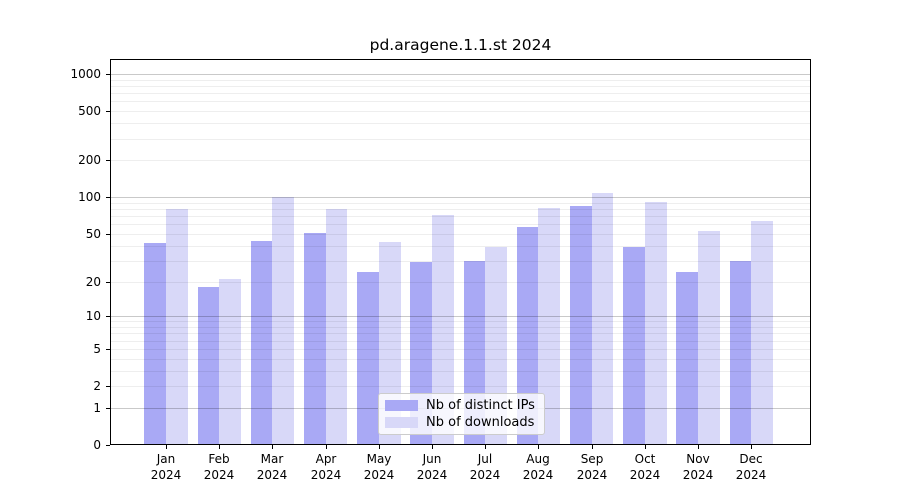 Image resolution: width=900 pixels, height=500 pixels. What do you see at coordinates (85, 74) in the screenshot?
I see `y-tick-label: 1000` at bounding box center [85, 74].